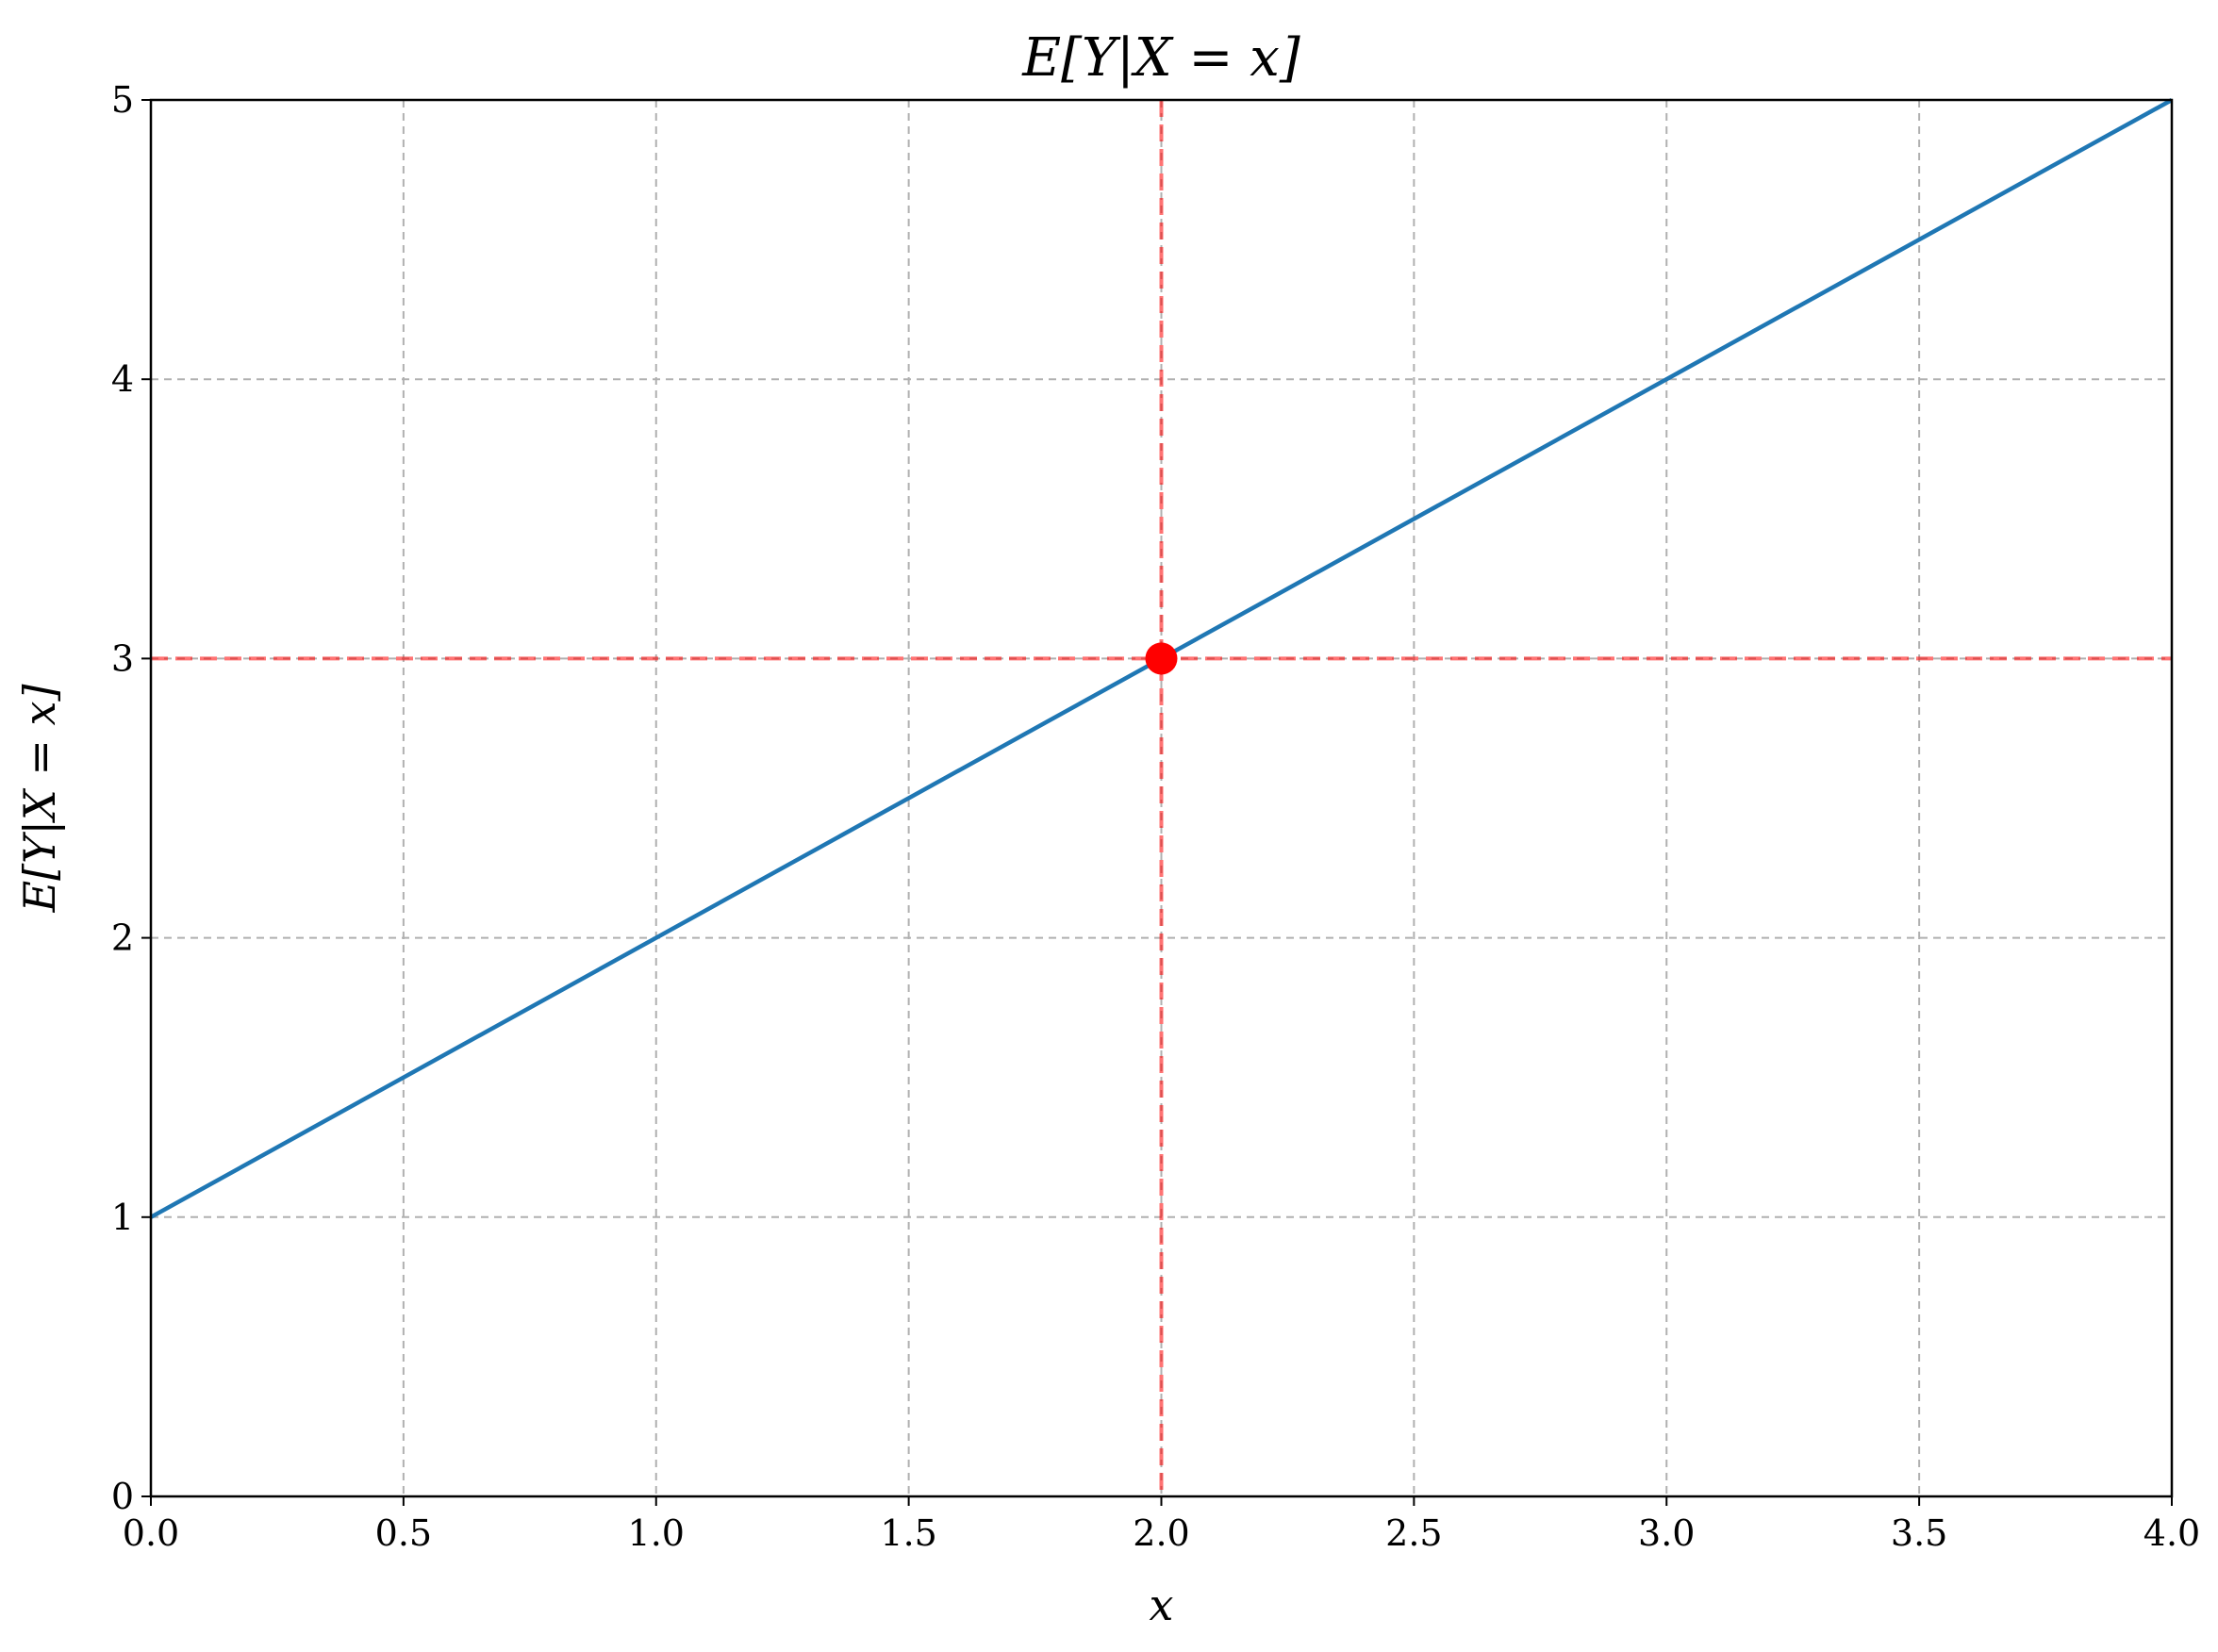 The height and width of the screenshot is (1652, 2218). What do you see at coordinates (122, 1496) in the screenshot?
I see `y-tick-label: 0` at bounding box center [122, 1496].